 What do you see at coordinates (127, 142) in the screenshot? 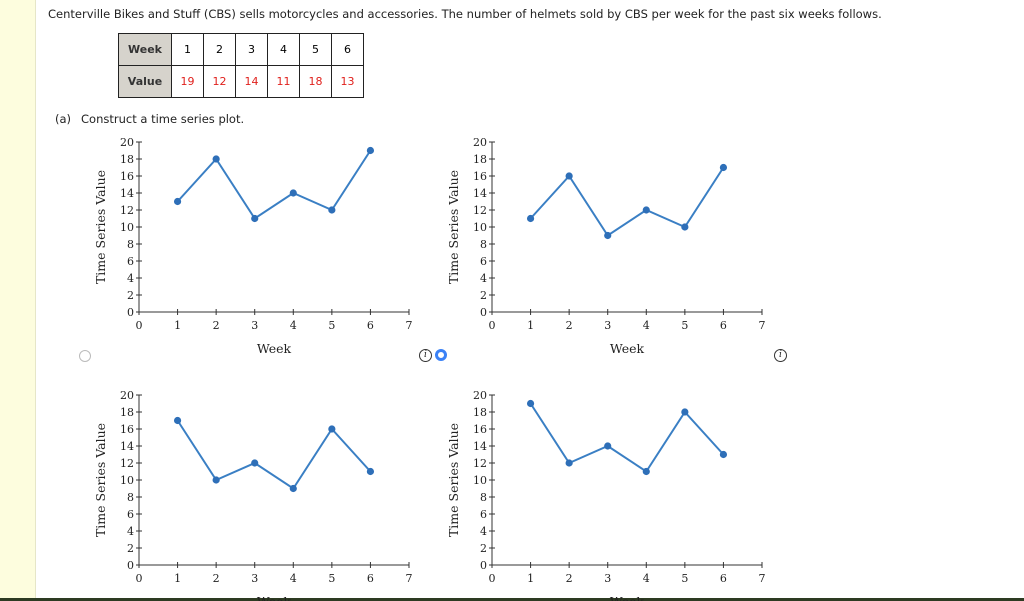
I see `y-tick-label: 20` at bounding box center [127, 142].